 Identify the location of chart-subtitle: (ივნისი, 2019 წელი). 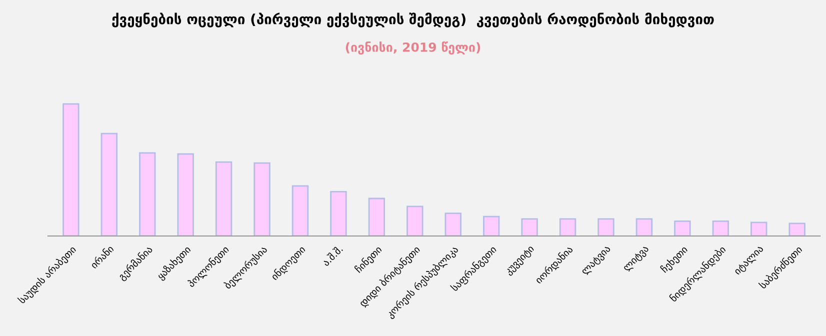
(413, 48).